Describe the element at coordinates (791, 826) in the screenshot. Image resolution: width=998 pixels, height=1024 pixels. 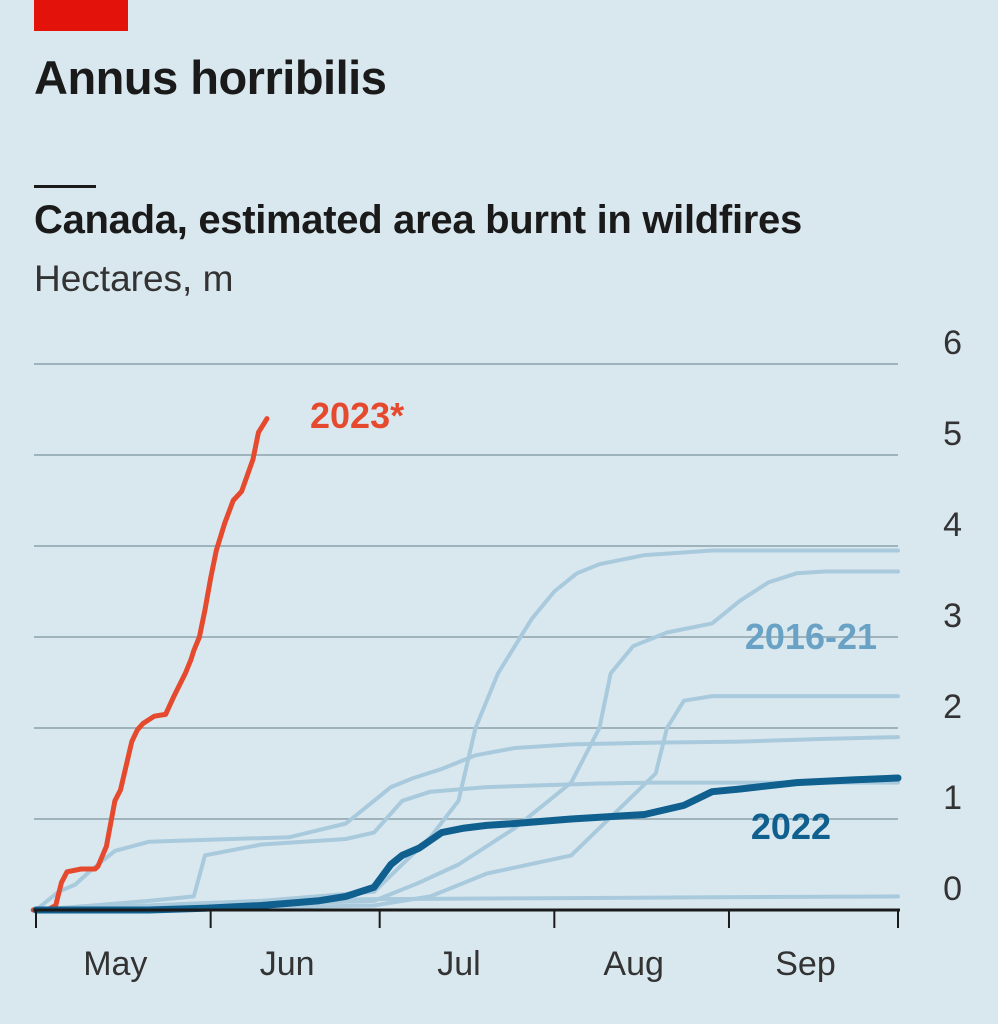
I see `series-label: 2022` at that location.